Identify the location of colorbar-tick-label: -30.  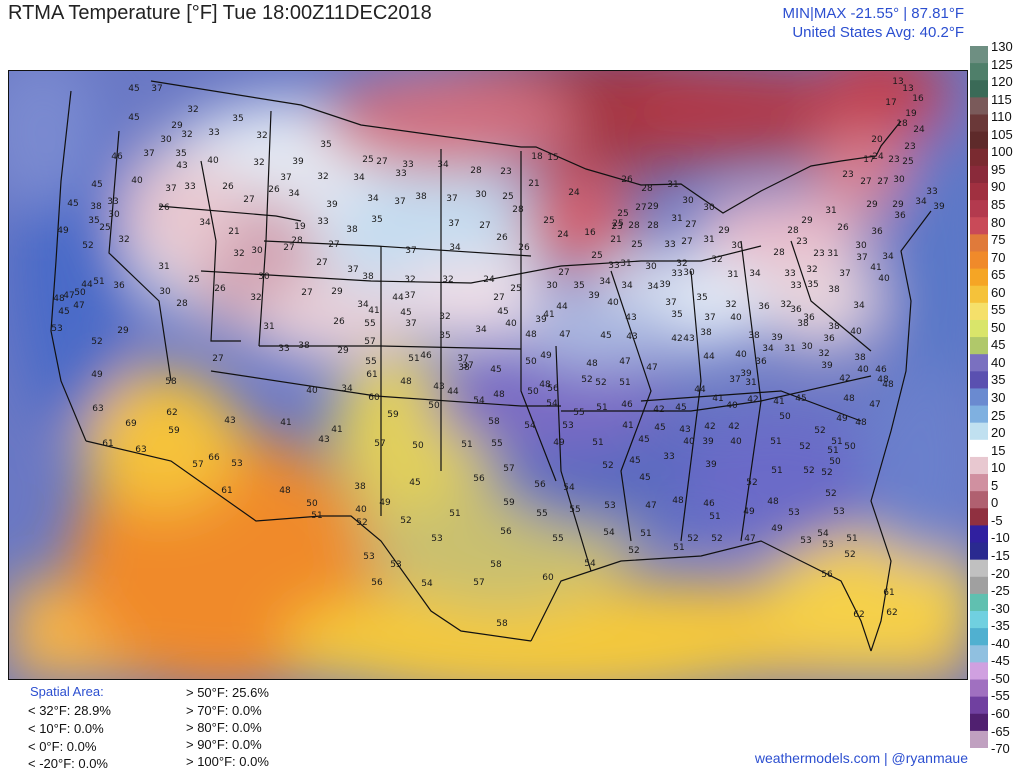
(1000, 608).